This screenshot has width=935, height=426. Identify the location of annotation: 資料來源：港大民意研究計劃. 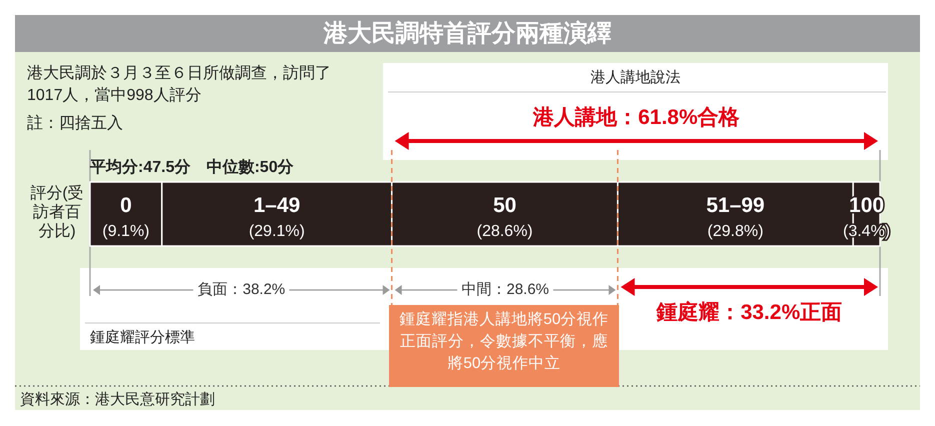
(117, 399).